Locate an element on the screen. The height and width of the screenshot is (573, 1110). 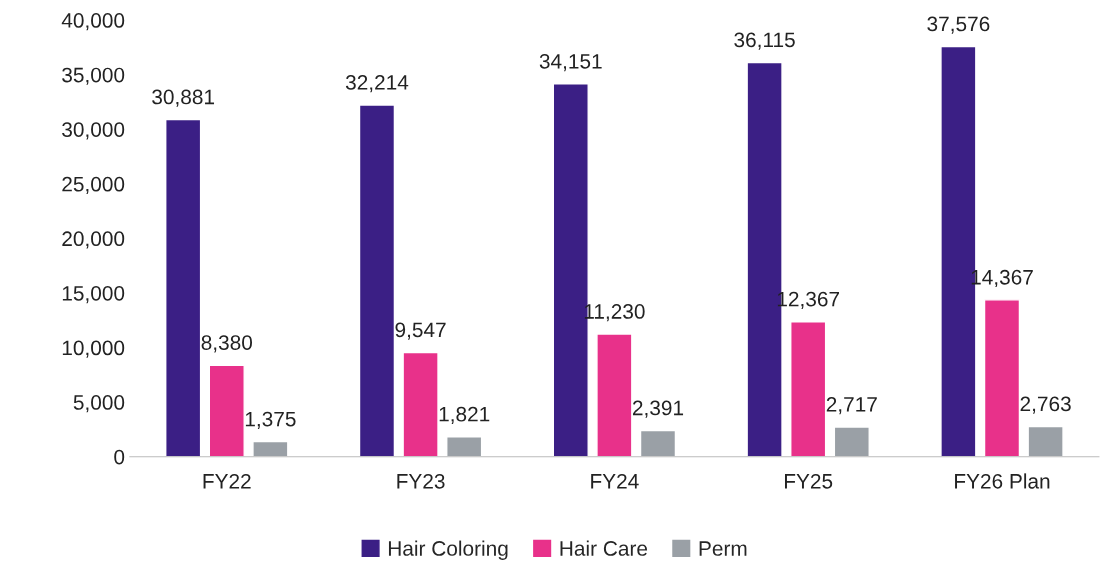
y-tick-label: 25,000 is located at coordinates (93, 185).